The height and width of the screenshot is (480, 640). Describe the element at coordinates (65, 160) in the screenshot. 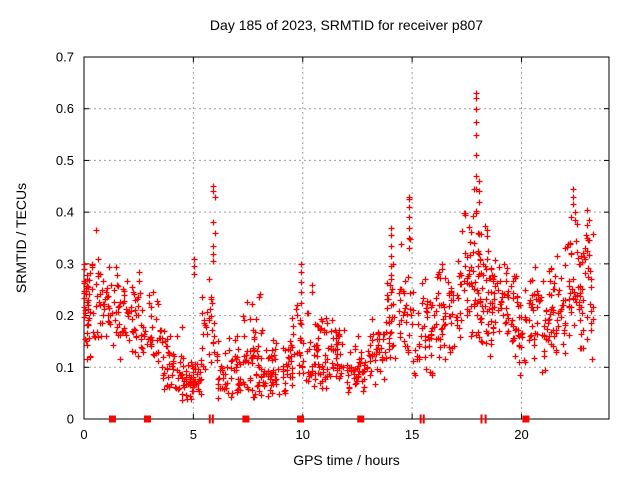

I see `svg-text: 0.5` at that location.